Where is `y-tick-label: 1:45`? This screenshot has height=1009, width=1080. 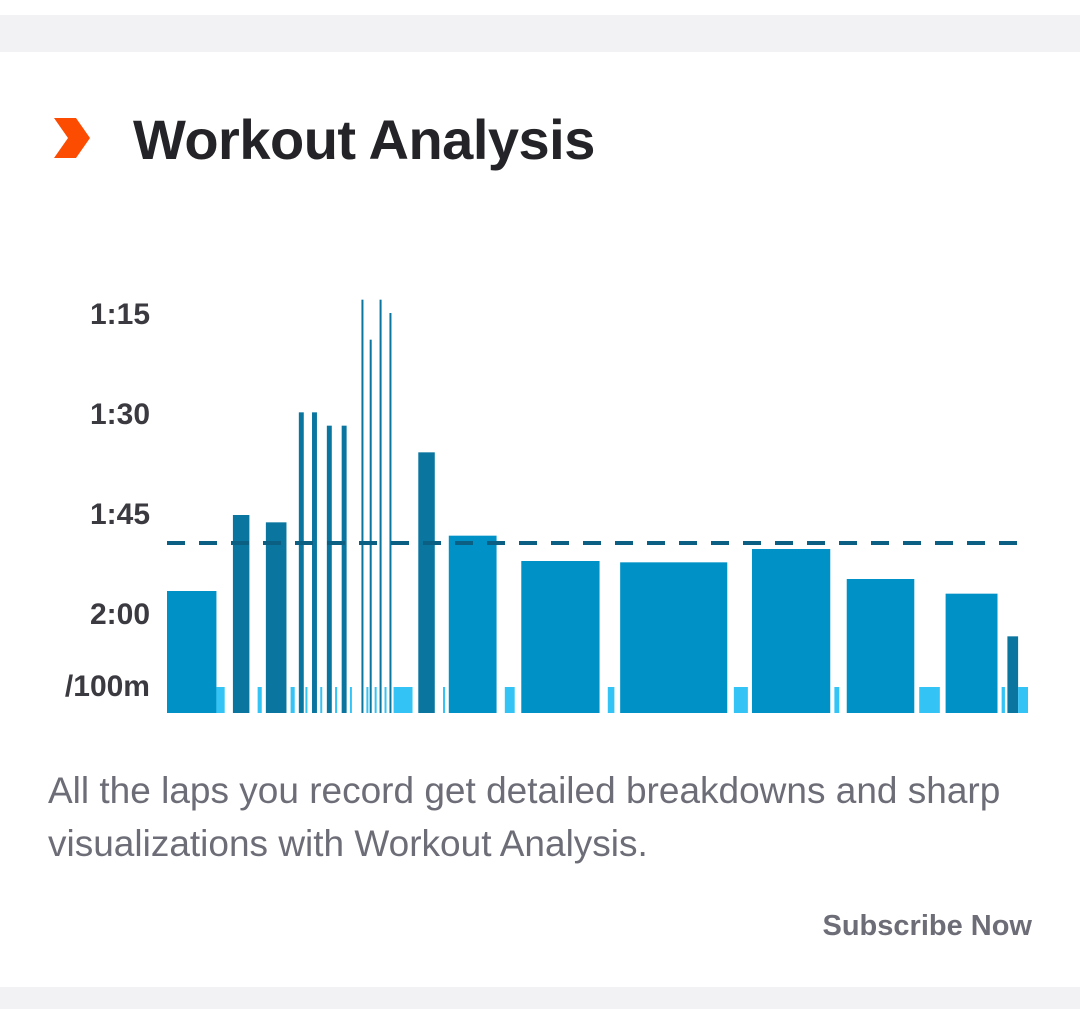
y-tick-label: 1:45 is located at coordinates (120, 514).